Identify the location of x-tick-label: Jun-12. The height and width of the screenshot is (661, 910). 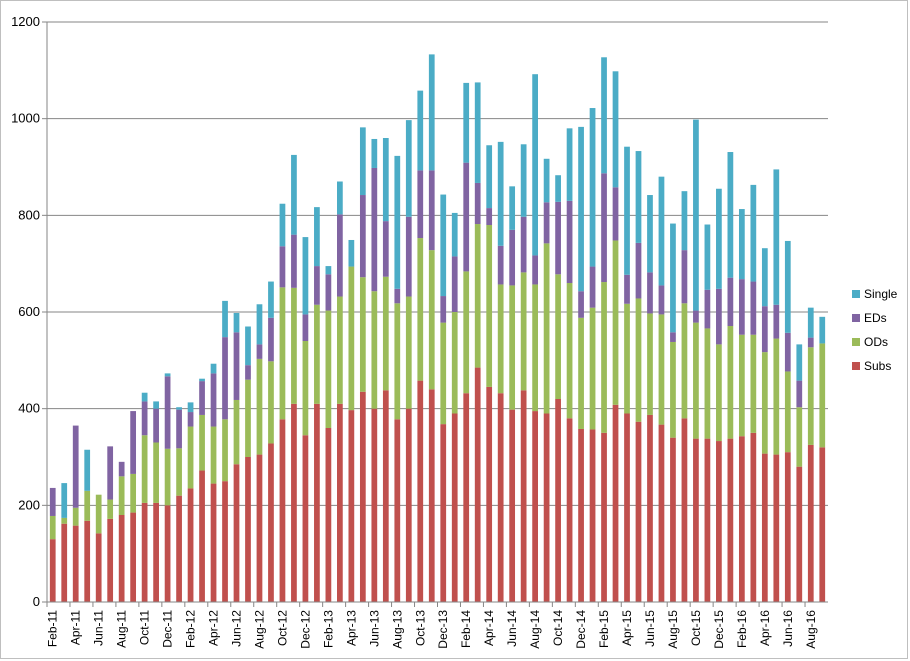
(237, 628).